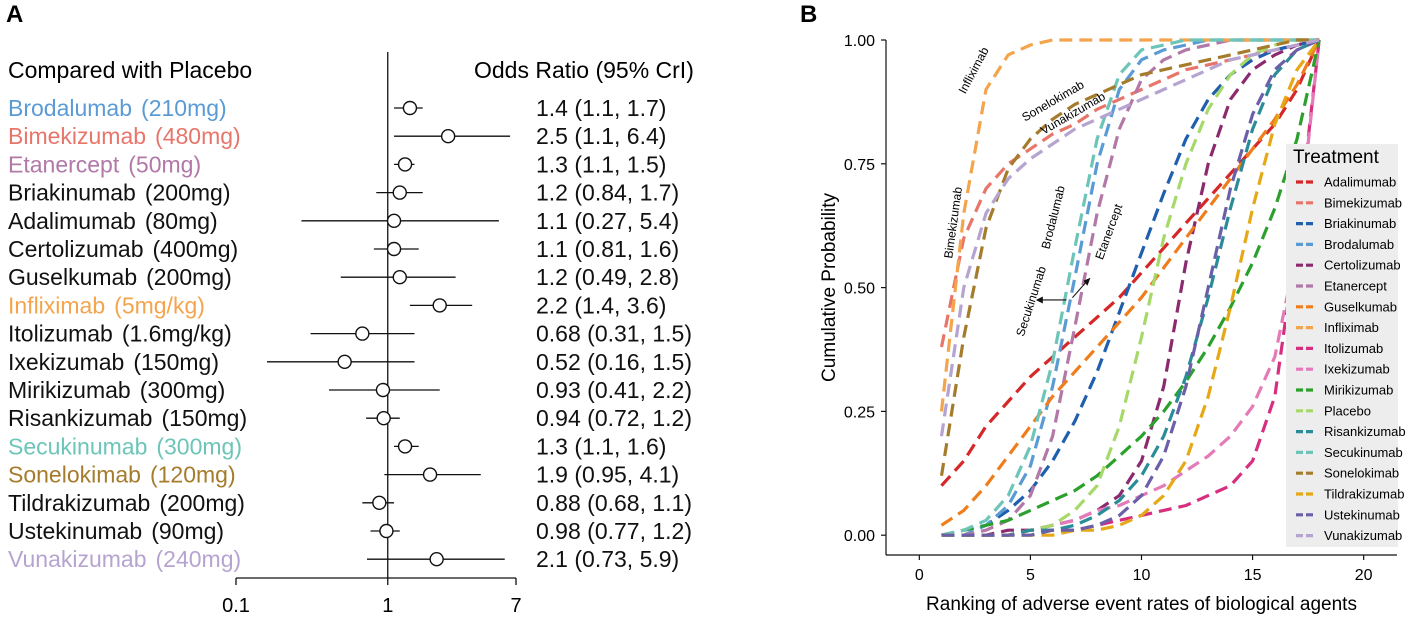 Image resolution: width=1417 pixels, height=619 pixels. Describe the element at coordinates (76, 249) in the screenshot. I see `drug-name: Certolizumab` at that location.